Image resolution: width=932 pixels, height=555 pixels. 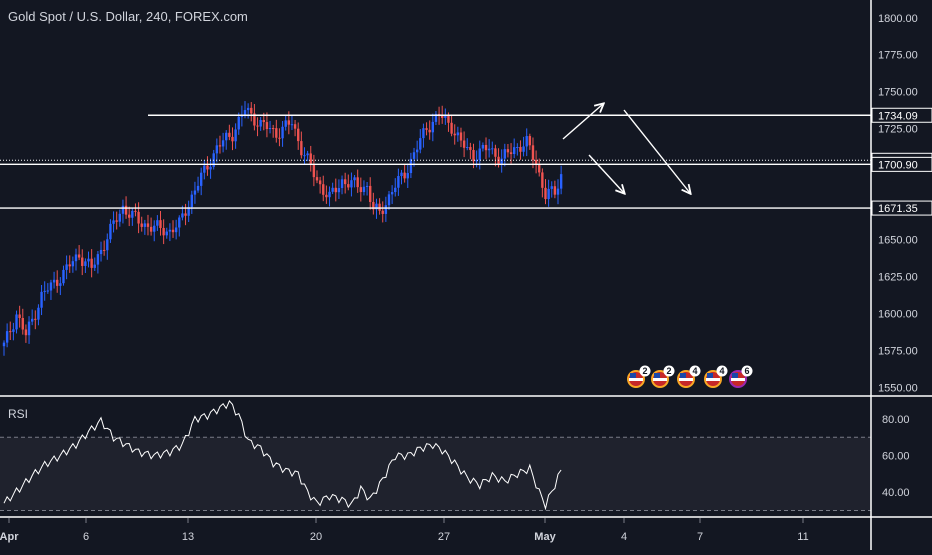 What do you see at coordinates (898, 93) in the screenshot?
I see `price-tick-label: 1750.00` at bounding box center [898, 93].